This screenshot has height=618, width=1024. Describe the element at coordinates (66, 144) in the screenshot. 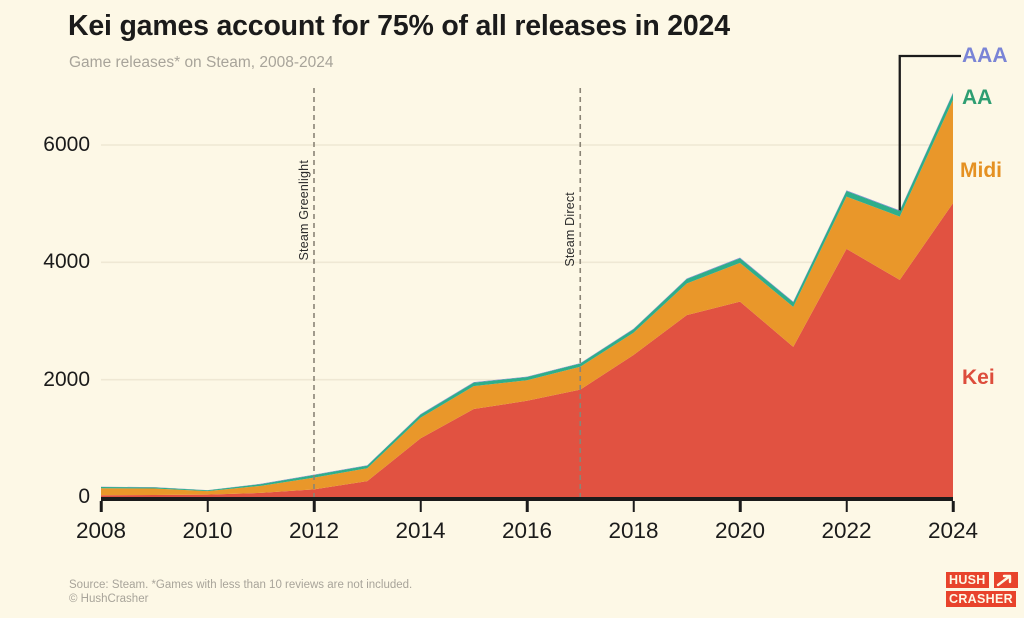

I see `y-tick-label-6000: 6000` at that location.